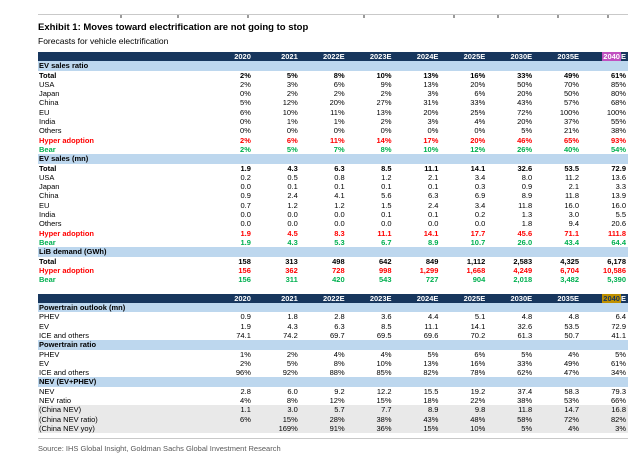  Describe the element at coordinates (276, 428) in the screenshot. I see `cell: 169%` at that location.